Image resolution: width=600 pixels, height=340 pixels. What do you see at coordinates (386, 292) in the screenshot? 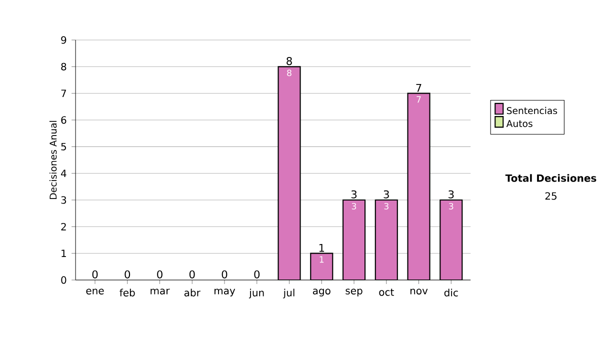
I see `x-tick-label: oct` at bounding box center [386, 292].